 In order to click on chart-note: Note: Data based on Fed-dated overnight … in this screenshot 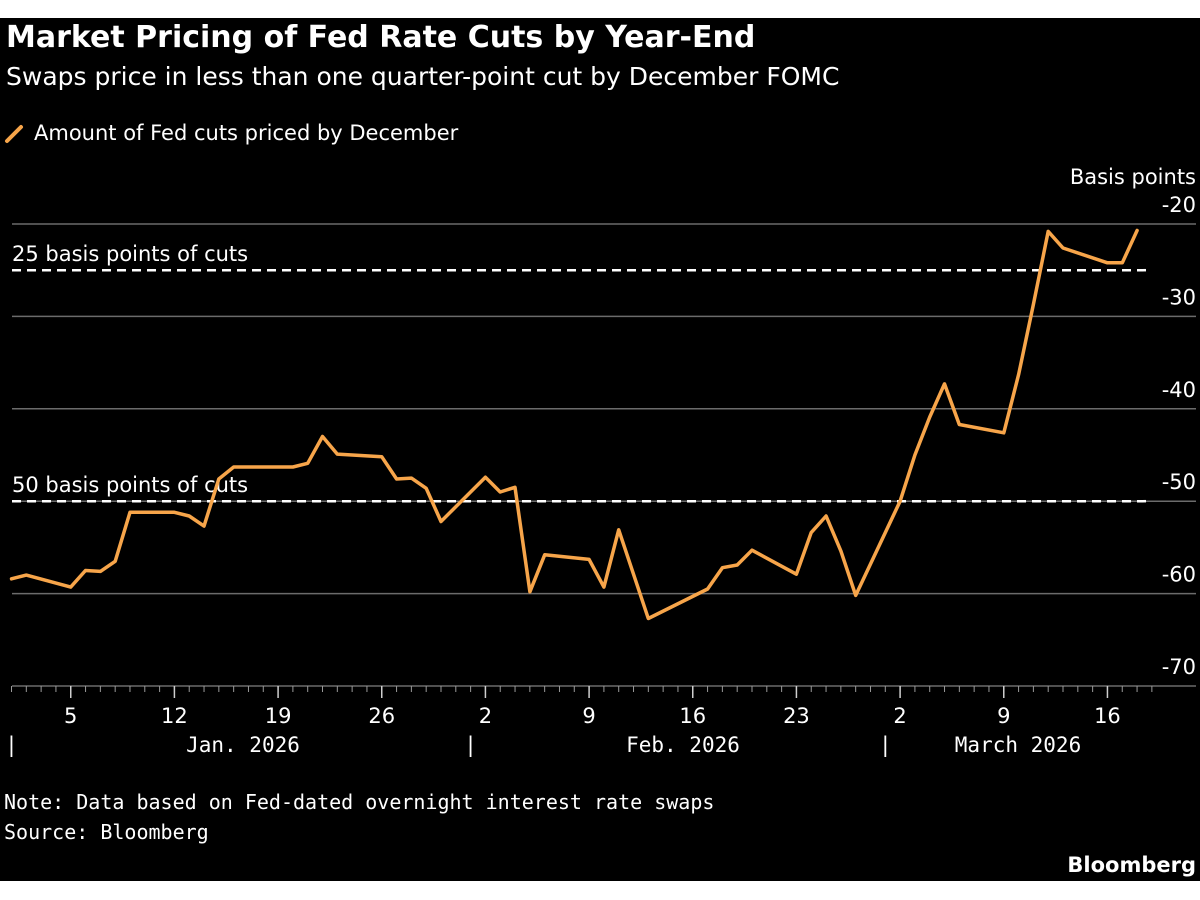, I will do `click(359, 802)`.